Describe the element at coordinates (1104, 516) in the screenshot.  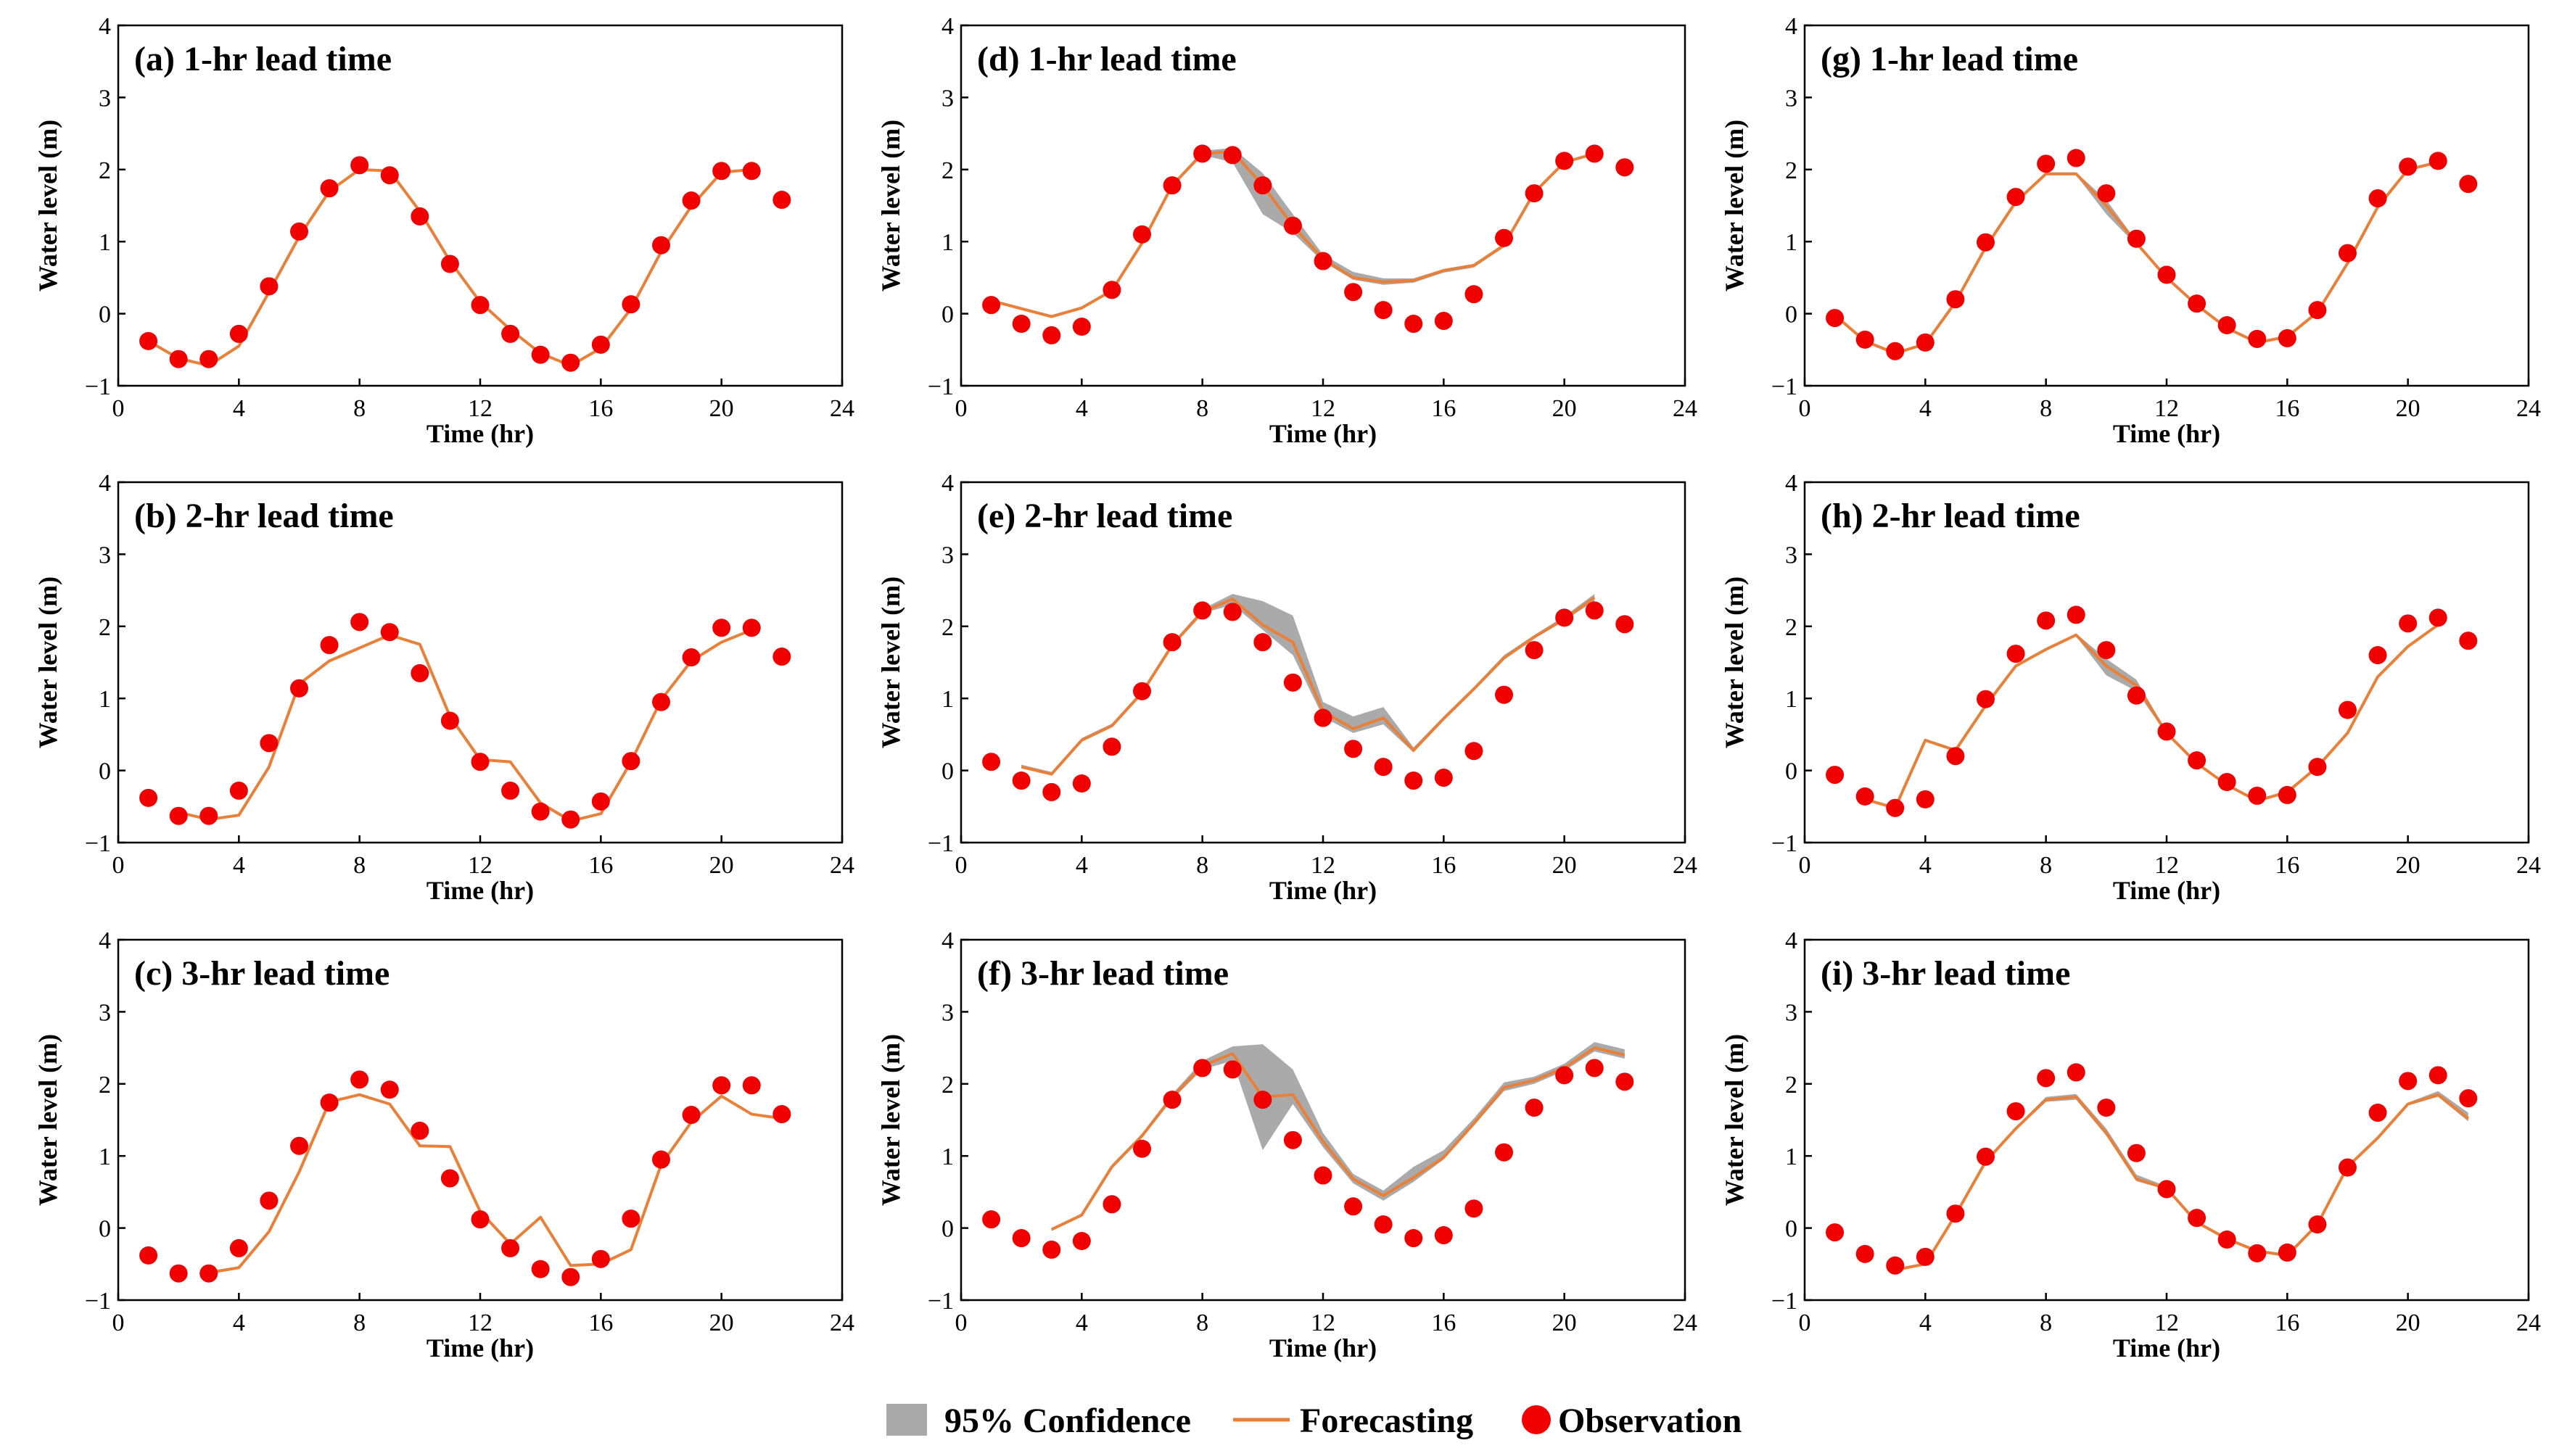
I see `panel-title: (e) 2-hr lead time` at that location.